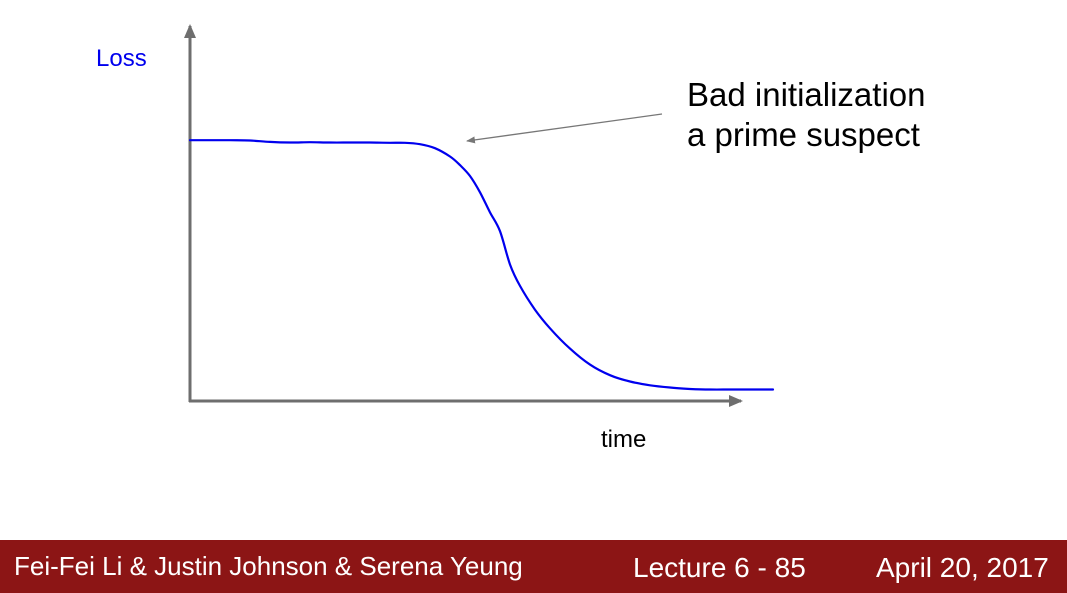 This screenshot has height=593, width=1067. I want to click on annotation-text: Bad initialization a prime suspect, so click(806, 115).